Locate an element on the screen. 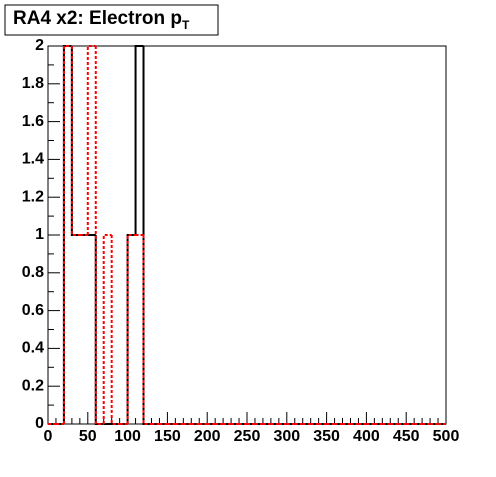 This screenshot has width=496, height=477. x-tick-label: 300 is located at coordinates (286, 436).